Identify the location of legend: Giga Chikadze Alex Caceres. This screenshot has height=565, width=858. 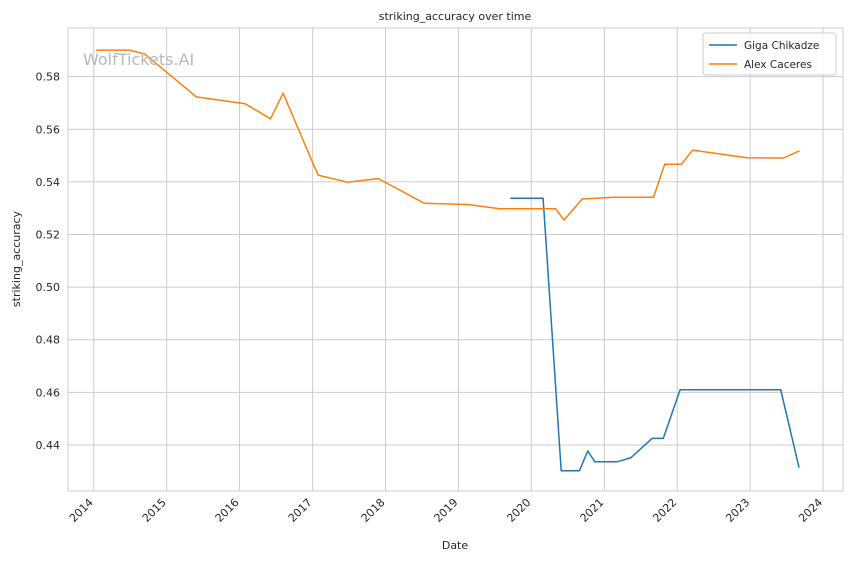
(769, 54).